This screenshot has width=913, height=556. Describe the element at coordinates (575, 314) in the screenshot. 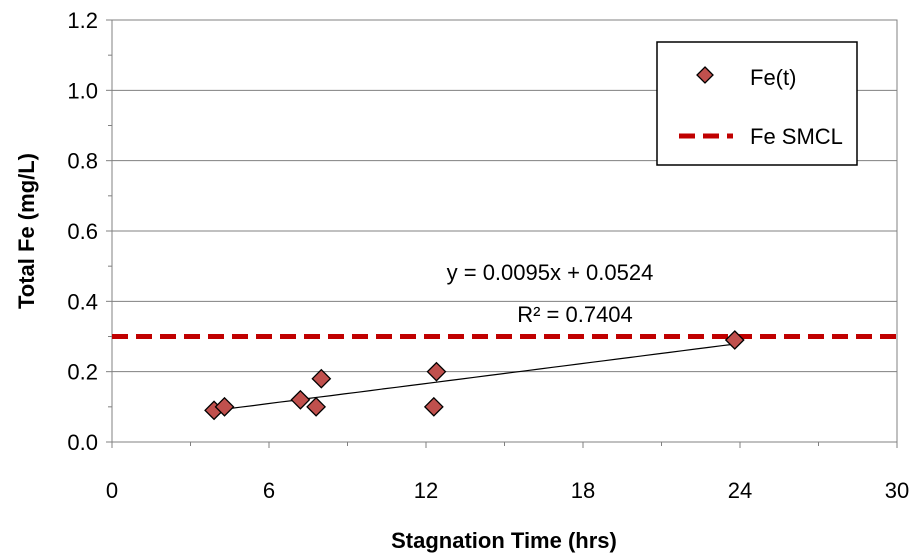

I see `trendline-r-squared: R² = 0.7404` at that location.